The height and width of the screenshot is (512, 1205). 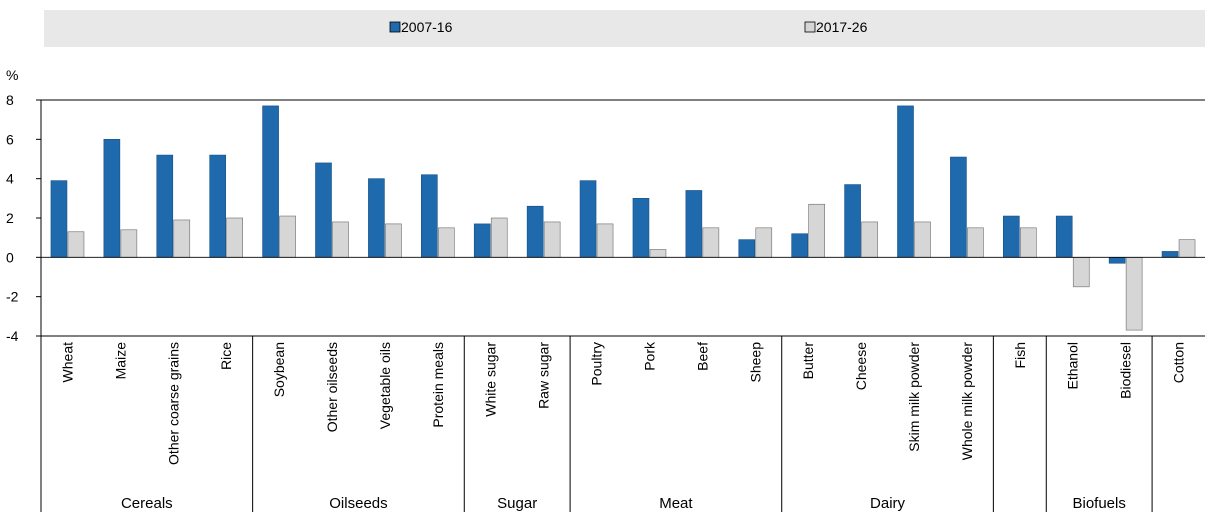 What do you see at coordinates (597, 364) in the screenshot?
I see `x-tick-label-poultry: Poultry` at bounding box center [597, 364].